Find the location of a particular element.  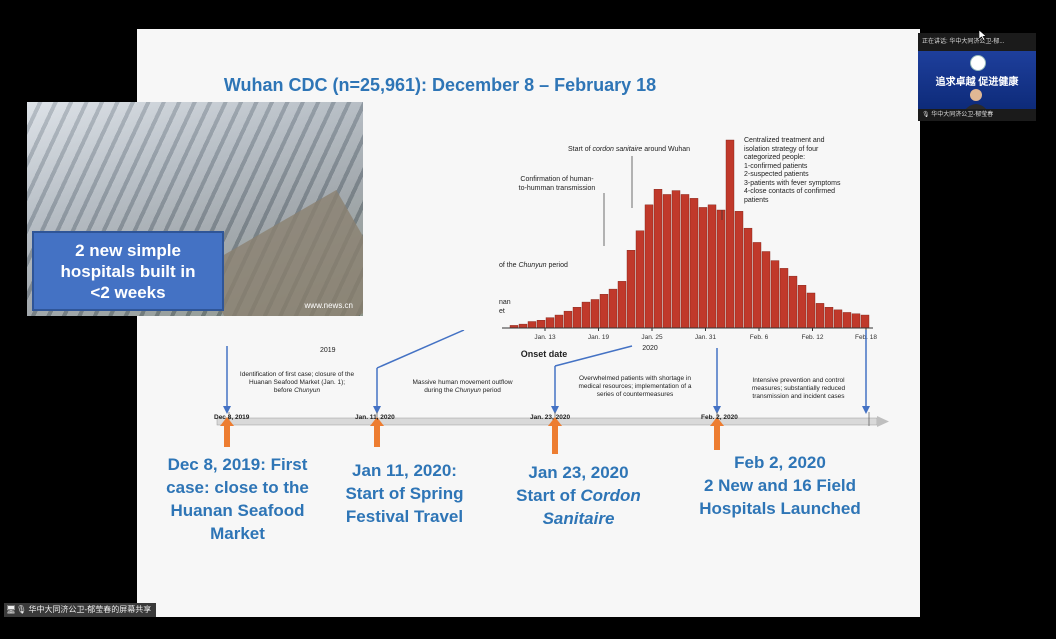

caption-line: Jan 23, 2020 is located at coordinates (578, 472).